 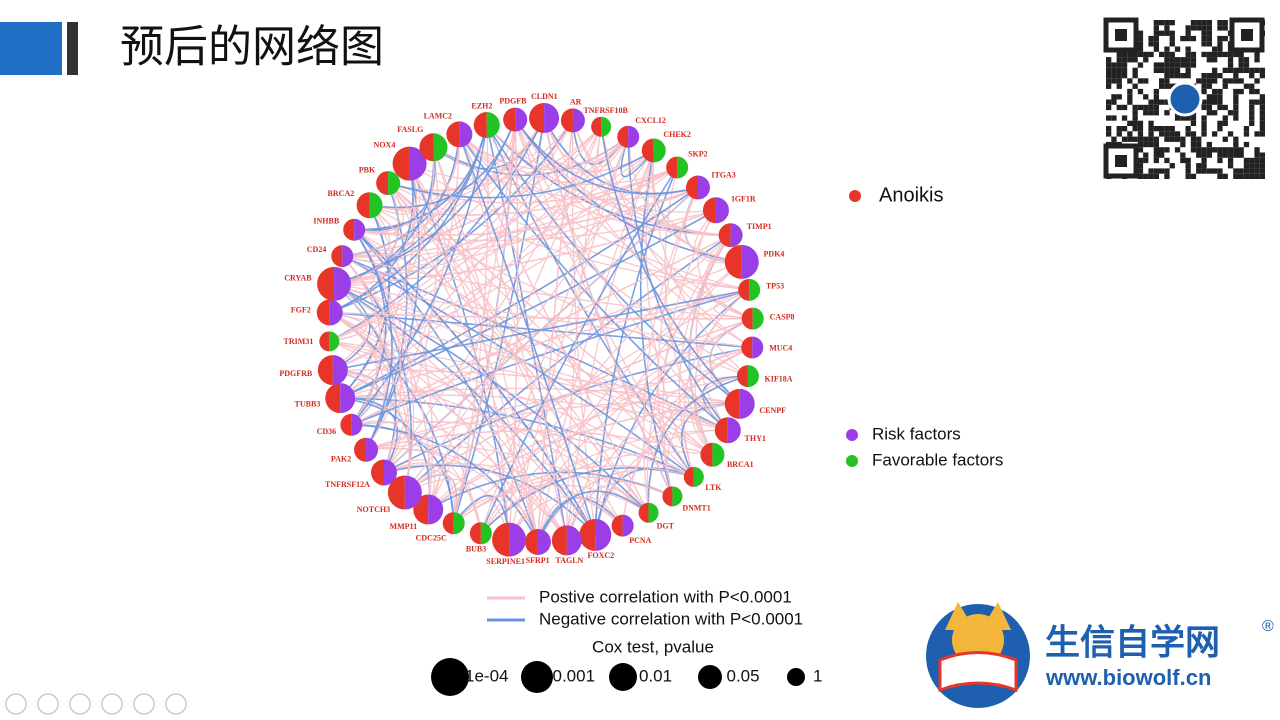 I want to click on node: AR, so click(x=572, y=115).